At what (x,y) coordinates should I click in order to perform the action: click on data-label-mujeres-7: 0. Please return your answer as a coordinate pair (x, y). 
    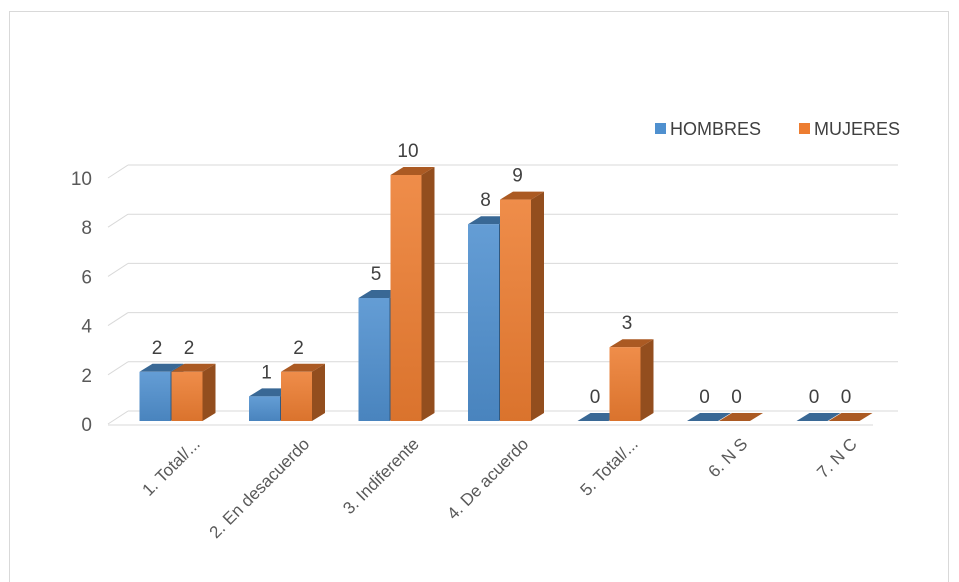
    Looking at the image, I should click on (846, 397).